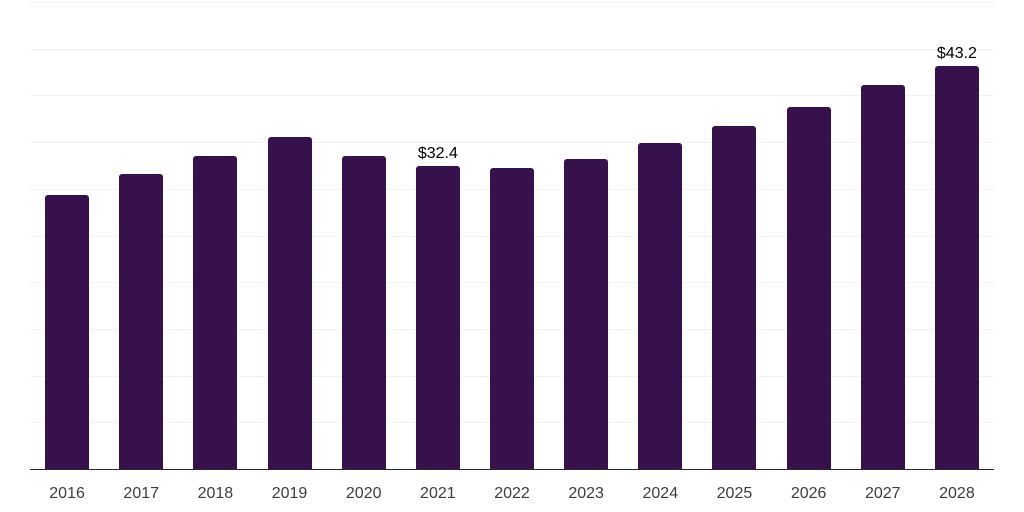  What do you see at coordinates (363, 312) in the screenshot?
I see `bar-2020` at bounding box center [363, 312].